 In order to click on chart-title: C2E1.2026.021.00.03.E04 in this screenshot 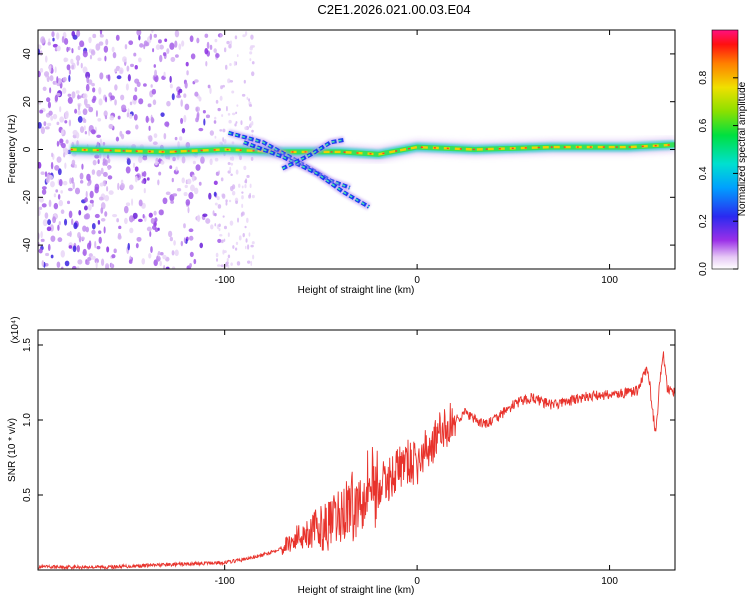, I will do `click(393, 9)`.